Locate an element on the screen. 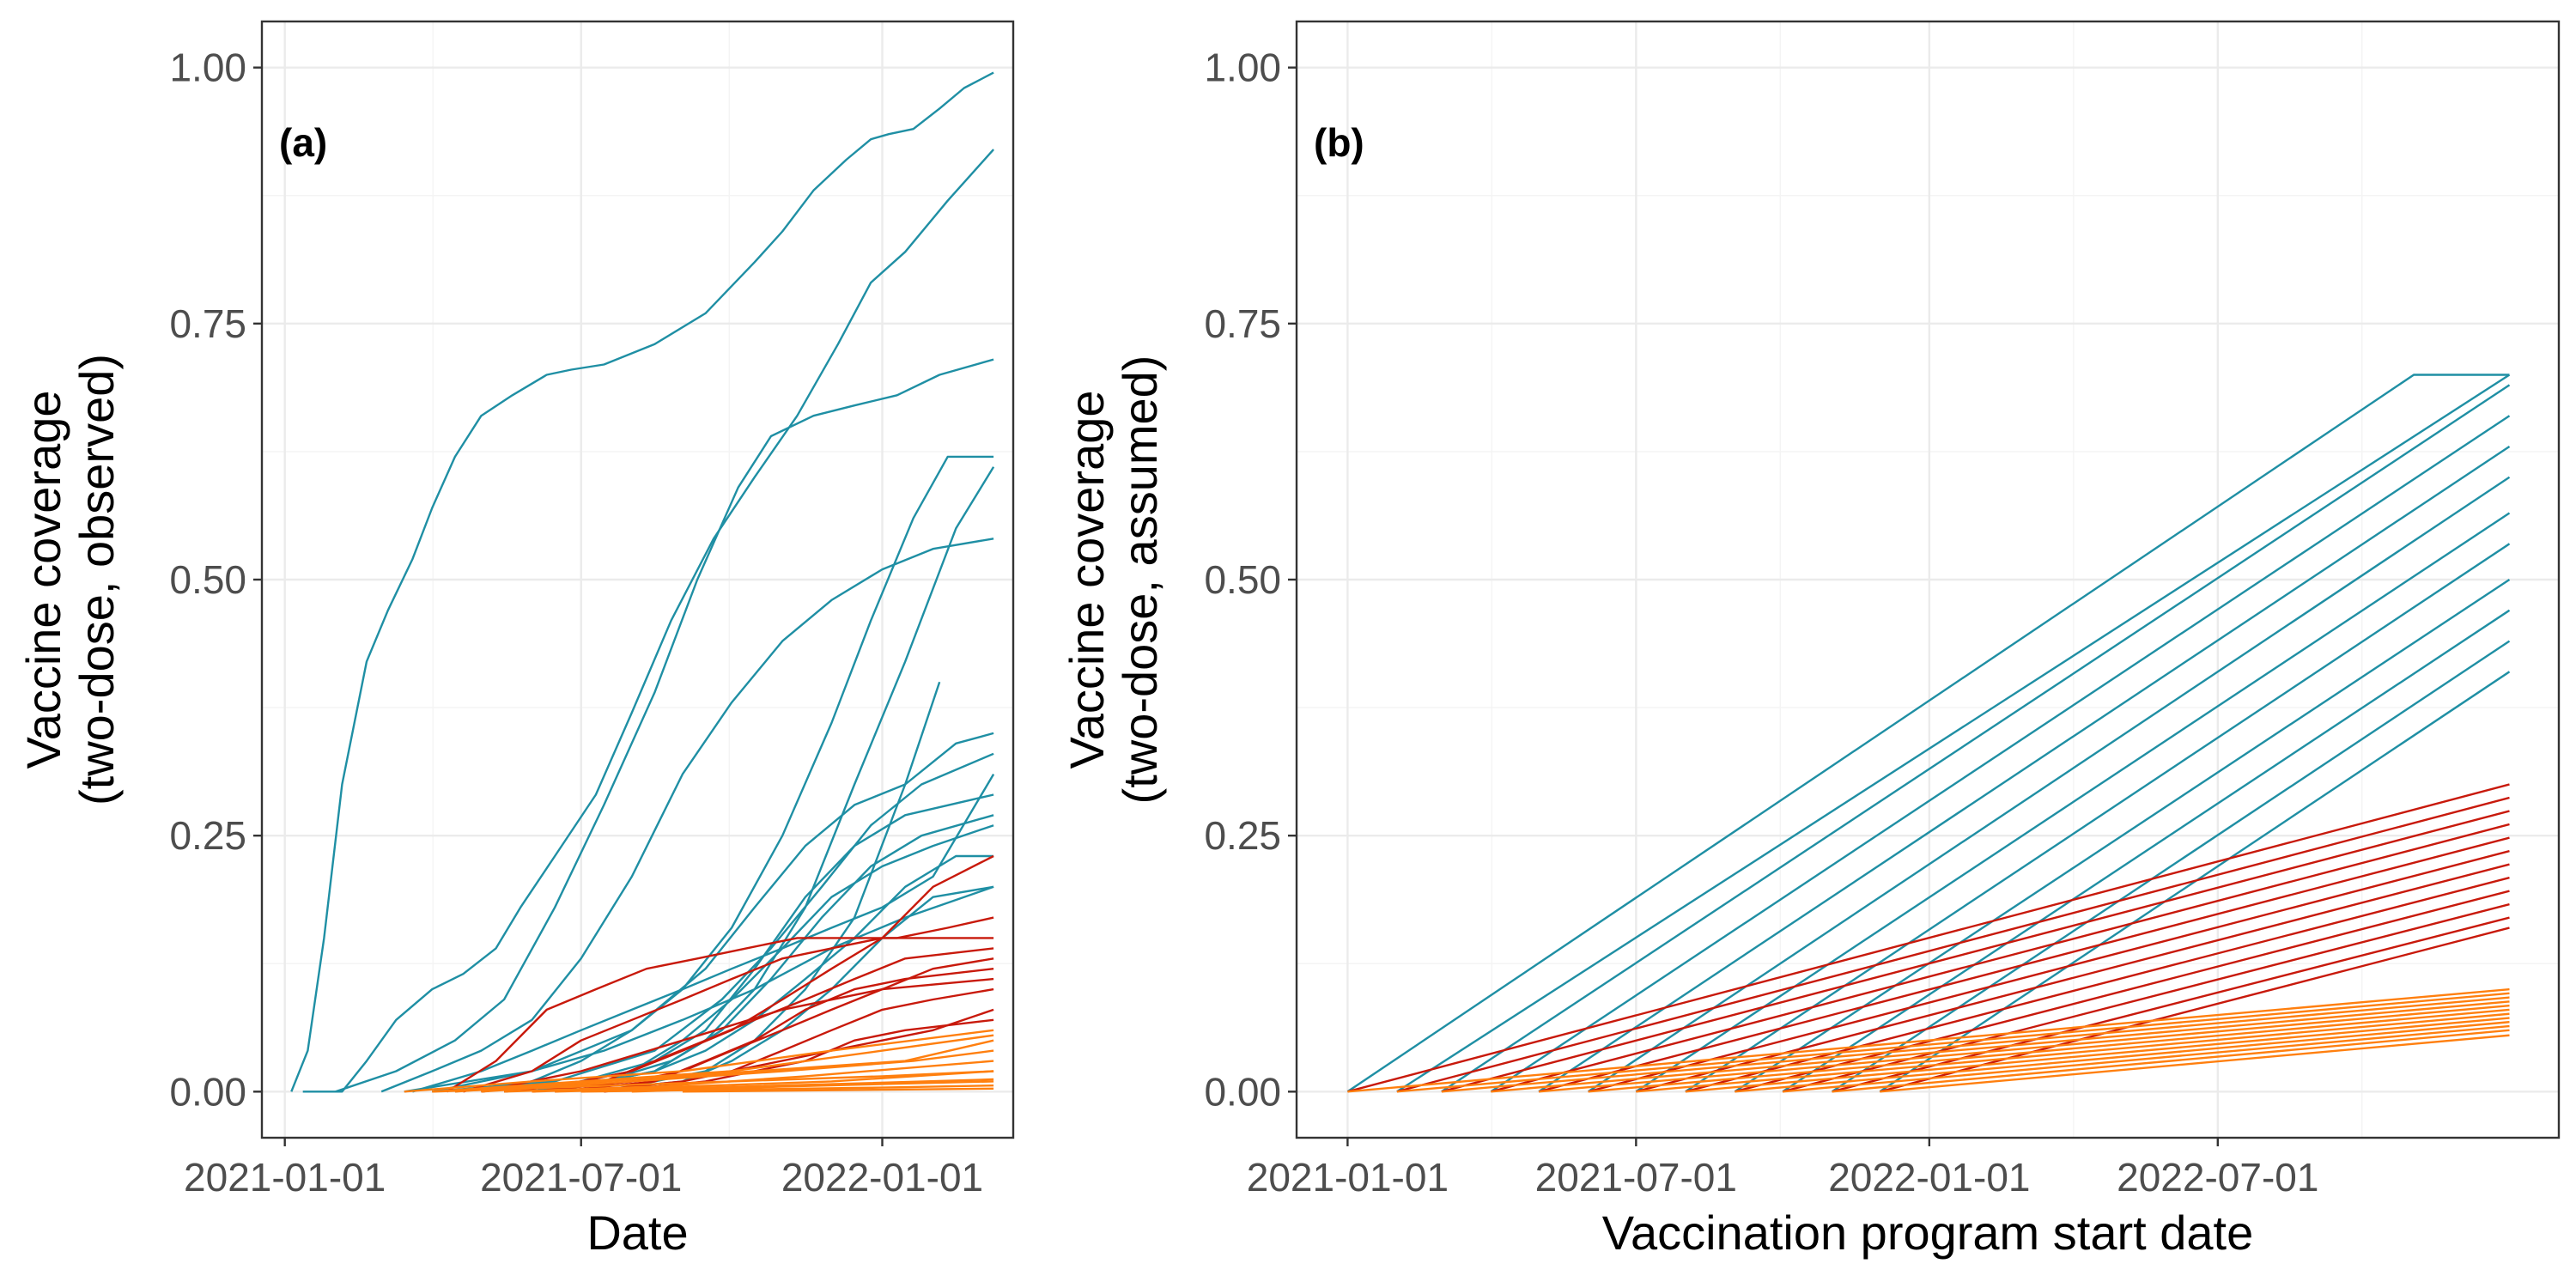 The image size is (2576, 1288). panel-b-y-axis-title-line2: (two-dose, assumed) is located at coordinates (1140, 580).